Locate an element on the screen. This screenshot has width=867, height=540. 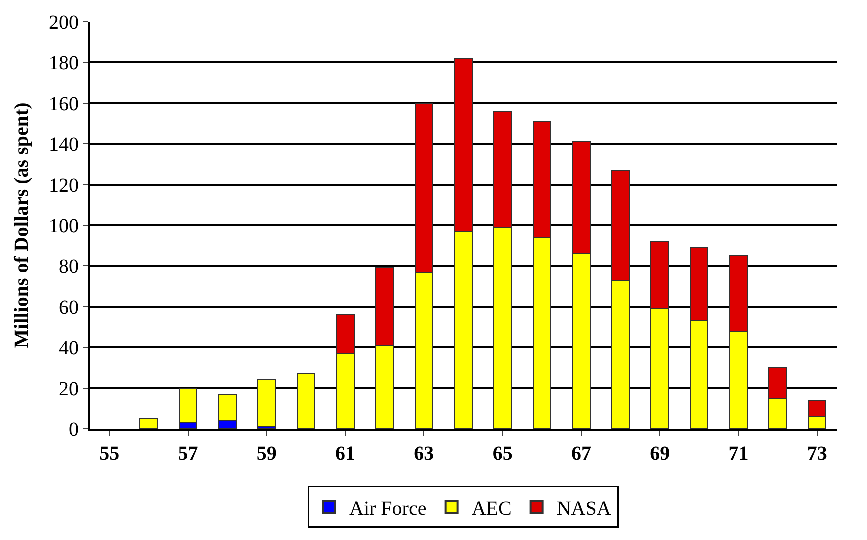
x-tick-label: 69 is located at coordinates (660, 454).